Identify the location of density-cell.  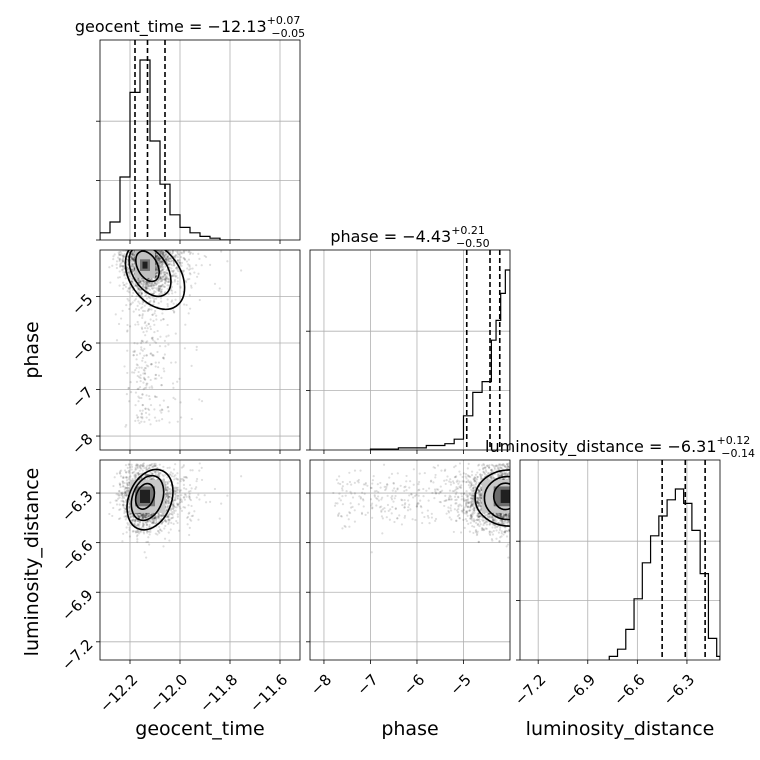
(145, 265).